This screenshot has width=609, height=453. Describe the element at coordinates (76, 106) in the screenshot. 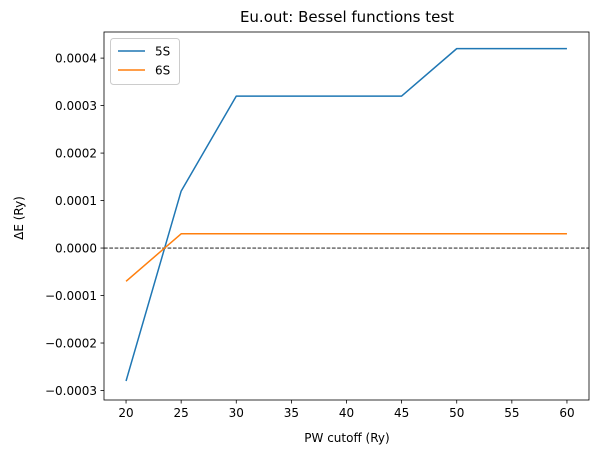

I see `y-tick-label: 0.0003` at that location.